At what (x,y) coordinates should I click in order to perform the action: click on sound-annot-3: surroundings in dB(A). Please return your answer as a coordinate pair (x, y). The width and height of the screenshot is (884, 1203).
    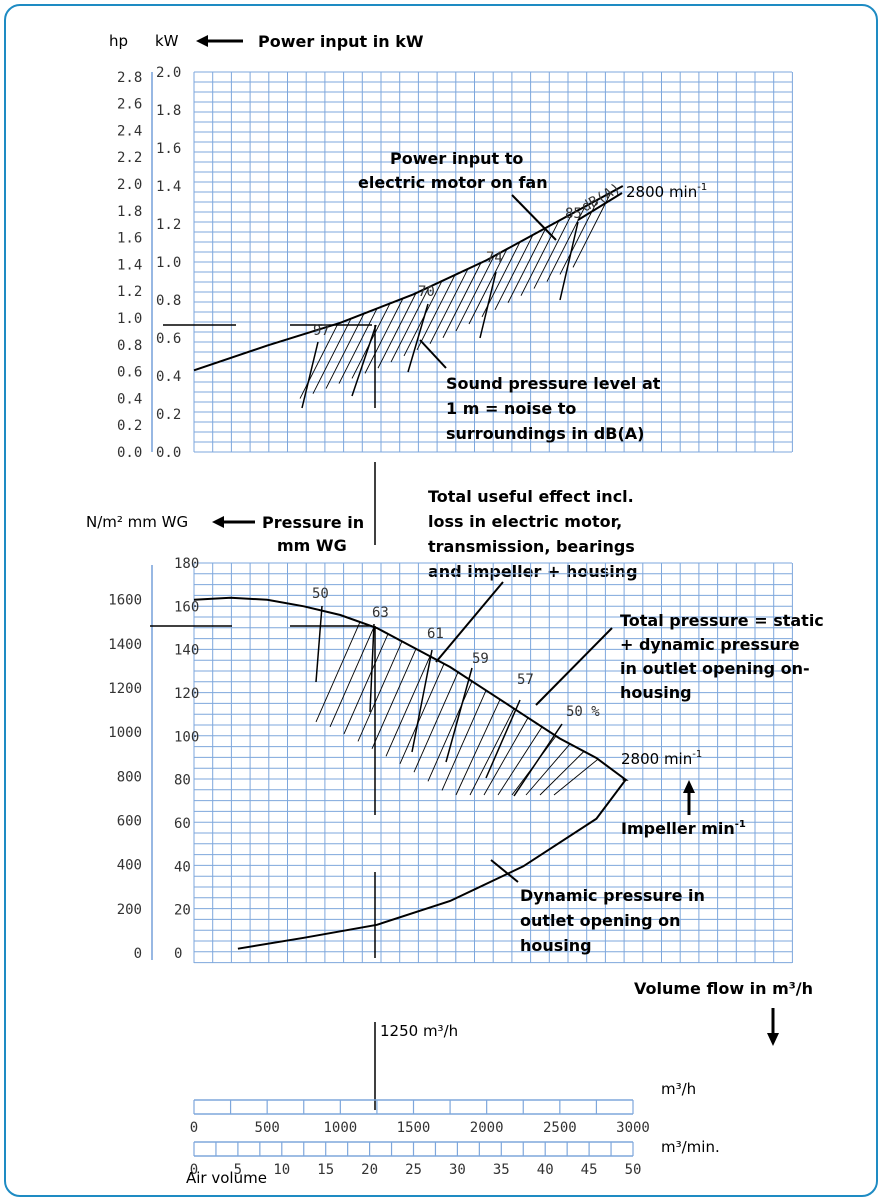
    Looking at the image, I should click on (545, 433).